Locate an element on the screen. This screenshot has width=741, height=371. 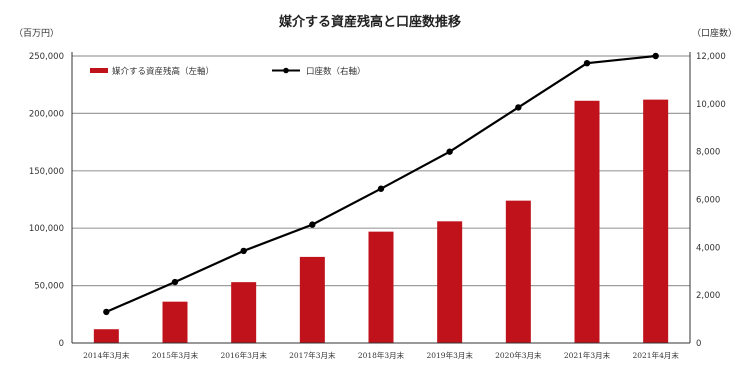
left-axis-unit: （百万円） is located at coordinates (36, 33).